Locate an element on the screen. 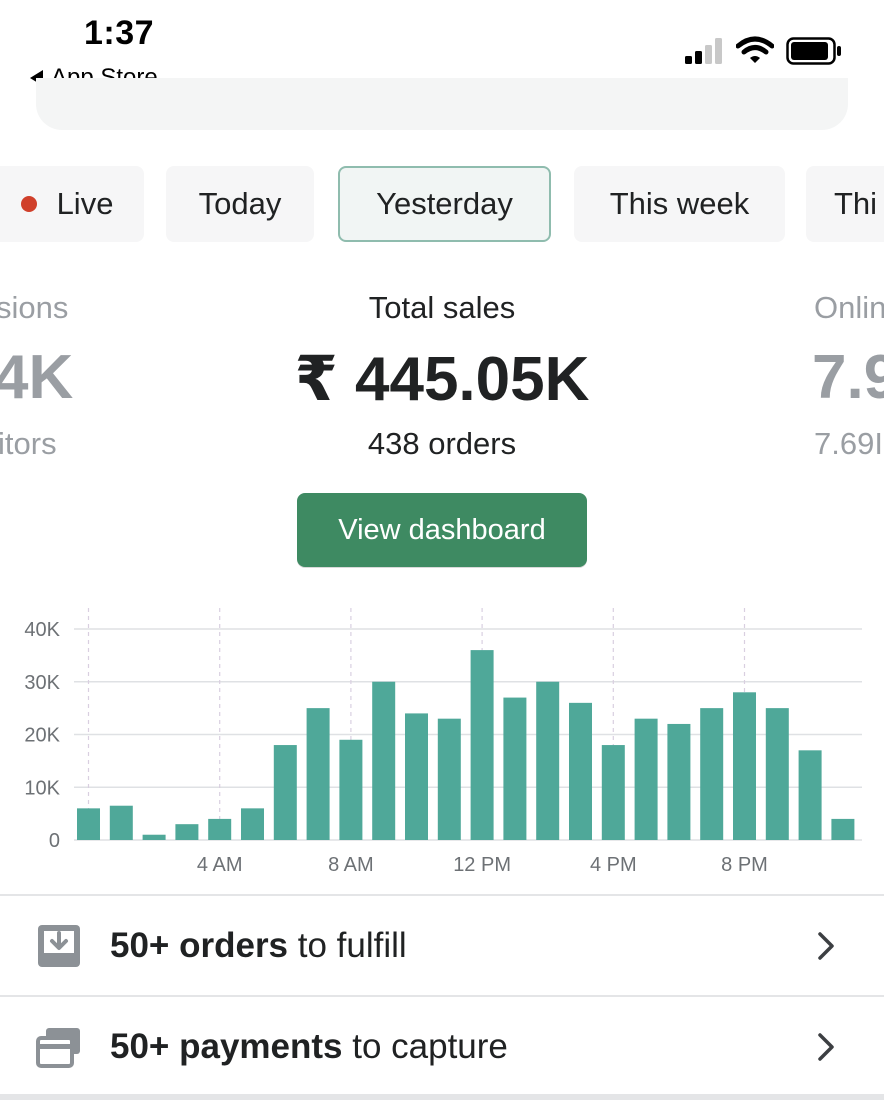 Image resolution: width=884 pixels, height=1100 pixels. battery-icon is located at coordinates (813, 51).